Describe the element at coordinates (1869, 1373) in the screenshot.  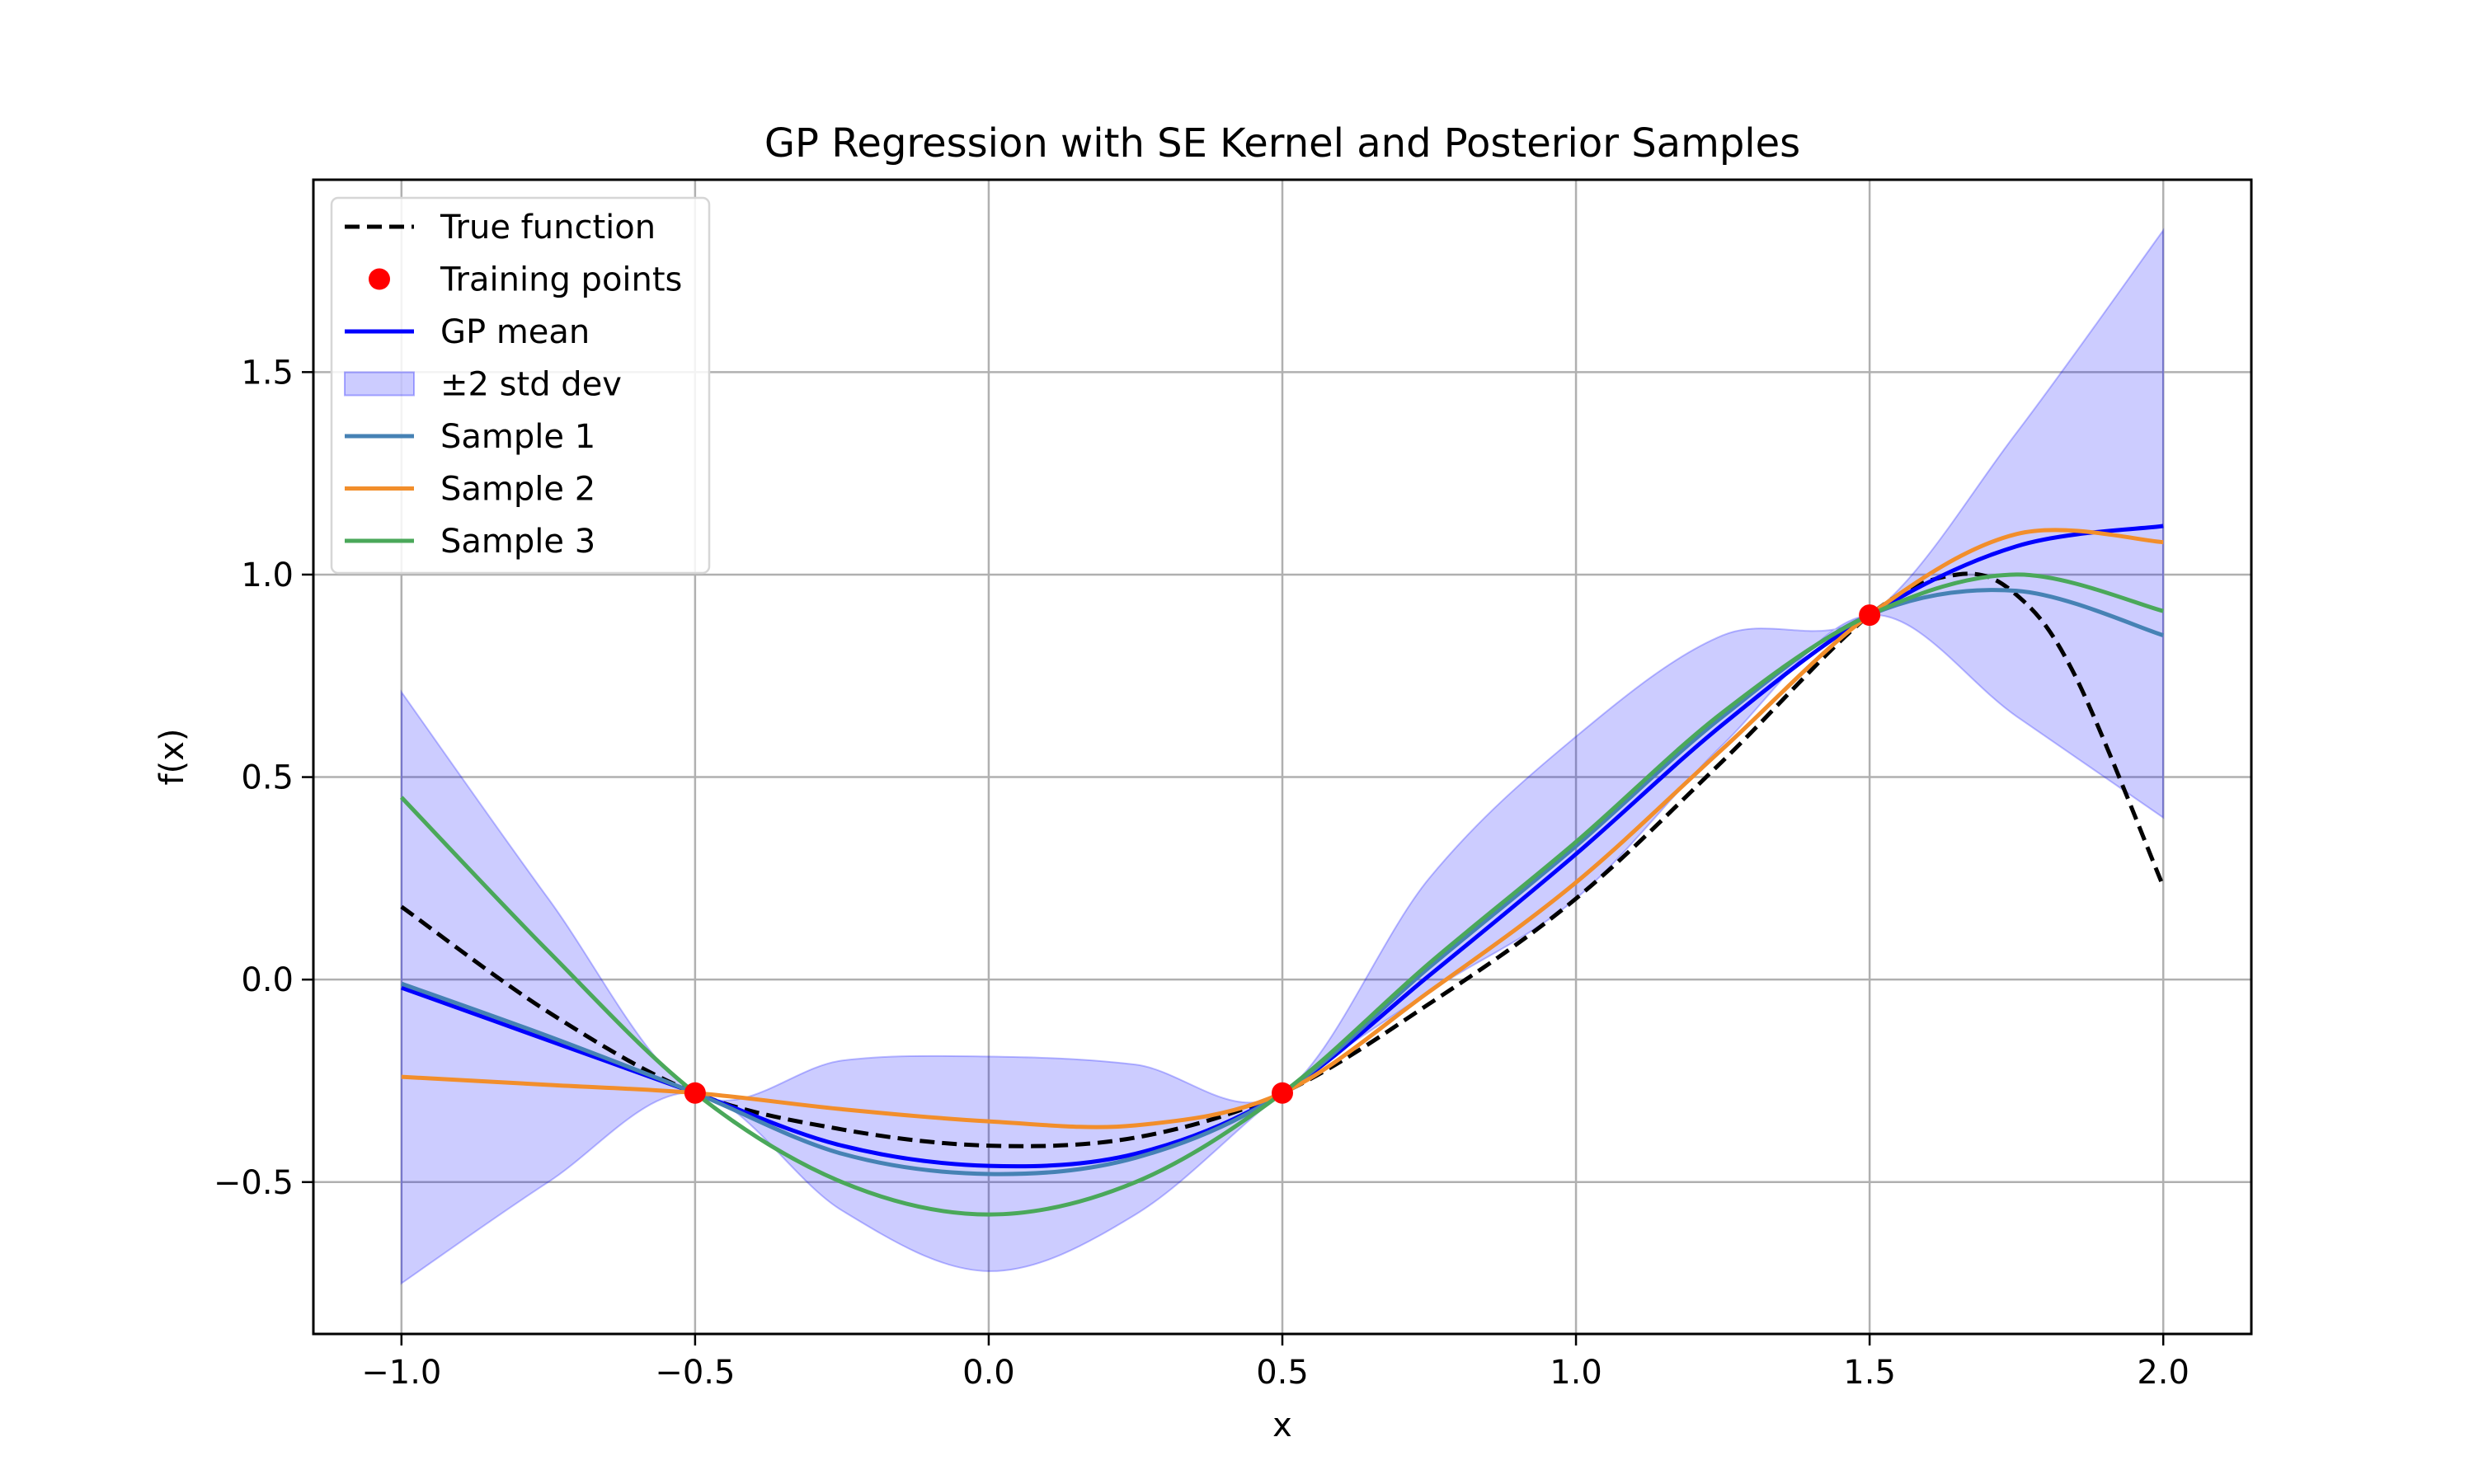
I see `x-tick-label: 1.5` at that location.